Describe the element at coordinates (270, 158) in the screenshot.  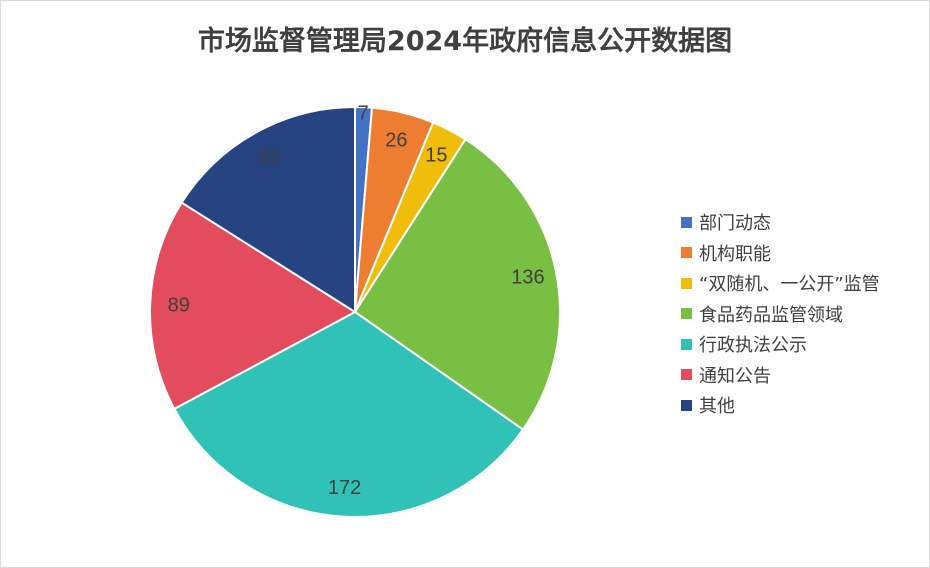
I see `data-label: 85` at that location.